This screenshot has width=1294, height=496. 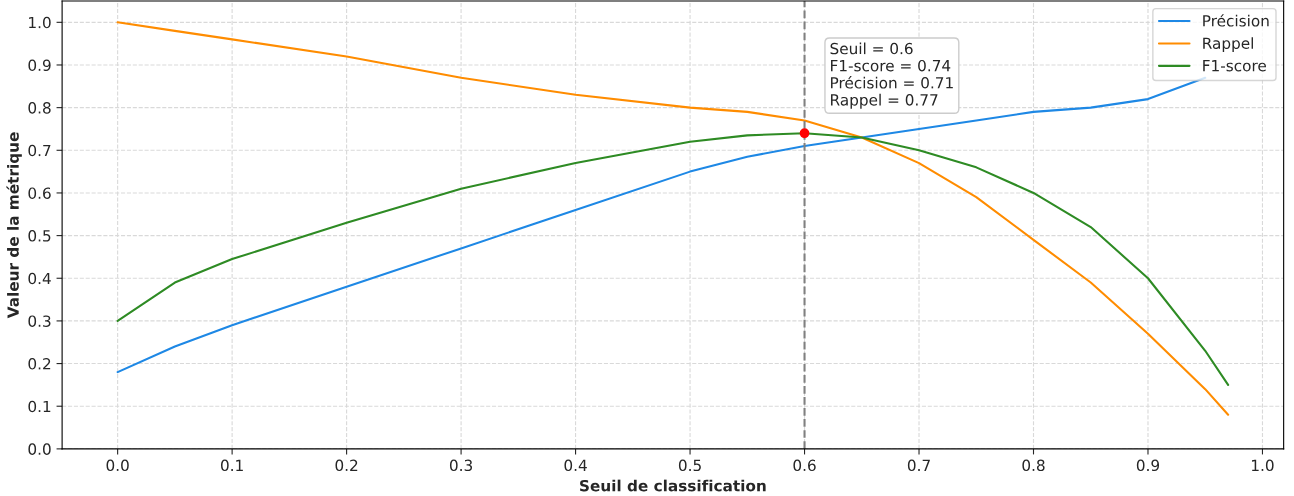 I want to click on y-axis-title: Valeur de la métrique, so click(x=14, y=225).